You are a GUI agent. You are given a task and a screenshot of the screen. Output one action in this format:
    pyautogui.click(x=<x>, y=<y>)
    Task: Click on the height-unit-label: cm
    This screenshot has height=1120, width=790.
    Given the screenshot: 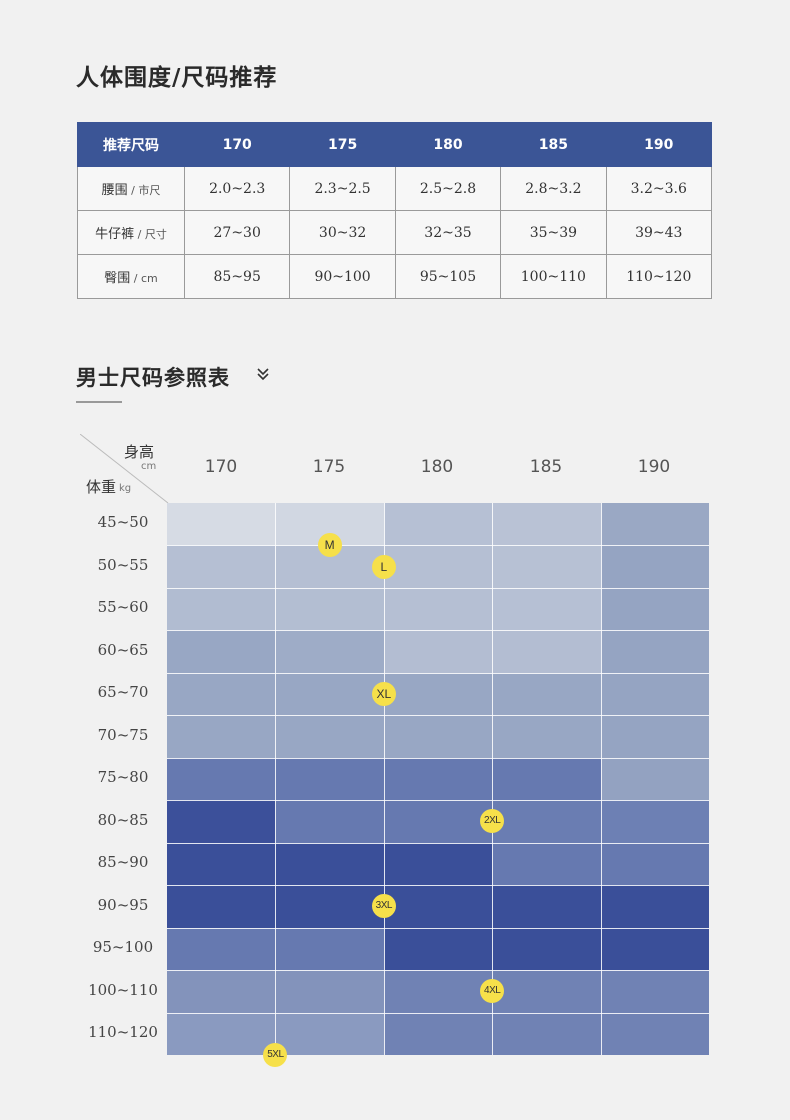 What is the action you would take?
    pyautogui.click(x=149, y=466)
    